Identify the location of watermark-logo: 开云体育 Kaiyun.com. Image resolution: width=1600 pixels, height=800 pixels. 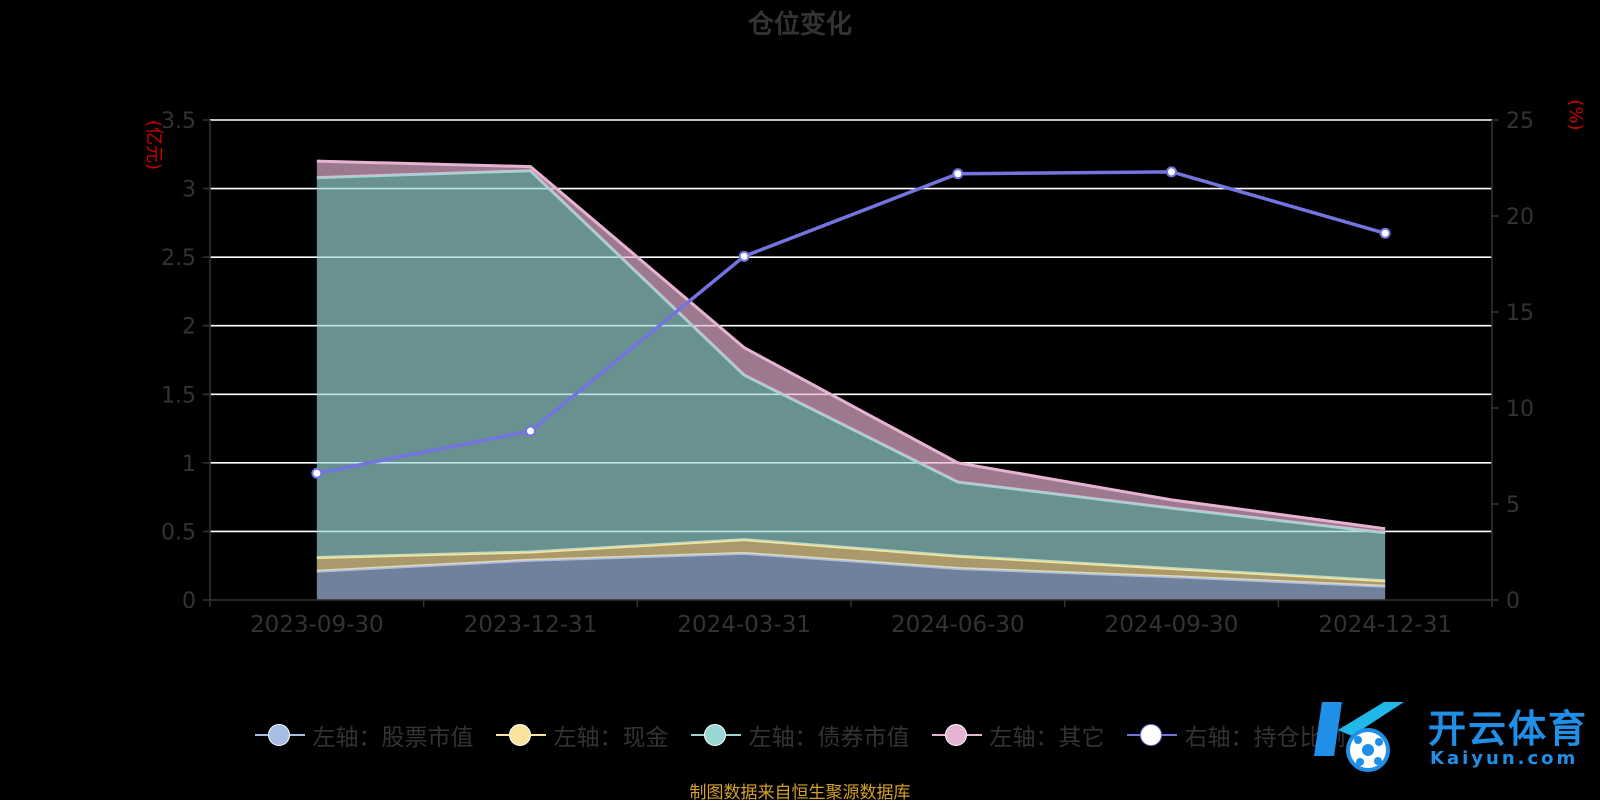
(1453, 737).